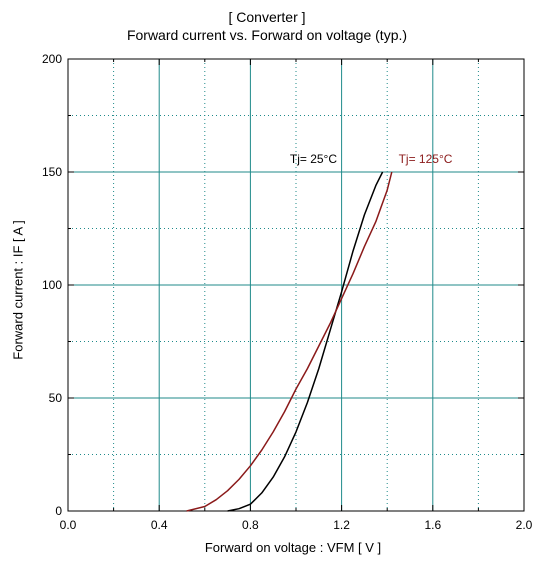 The height and width of the screenshot is (564, 534). I want to click on annotation-tj25: Tj= 25°C, so click(313, 159).